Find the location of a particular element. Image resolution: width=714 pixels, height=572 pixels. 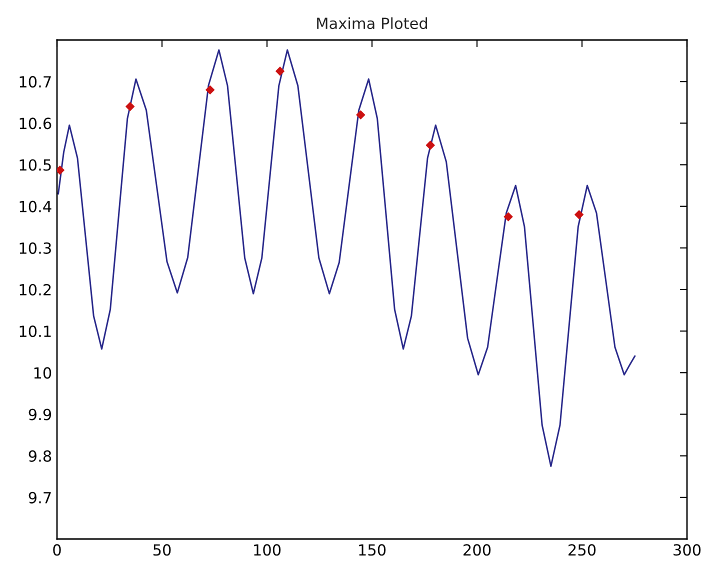

x-tick-label: 150 is located at coordinates (372, 550).